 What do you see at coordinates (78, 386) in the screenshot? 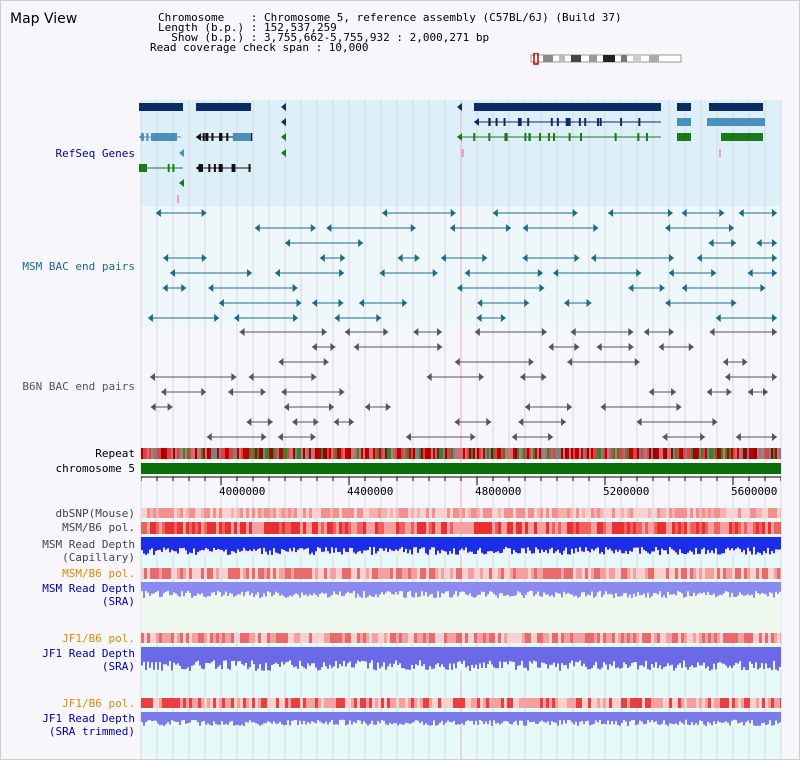
I see `track-label-b6n-bac: B6N BAC end pairs` at bounding box center [78, 386].